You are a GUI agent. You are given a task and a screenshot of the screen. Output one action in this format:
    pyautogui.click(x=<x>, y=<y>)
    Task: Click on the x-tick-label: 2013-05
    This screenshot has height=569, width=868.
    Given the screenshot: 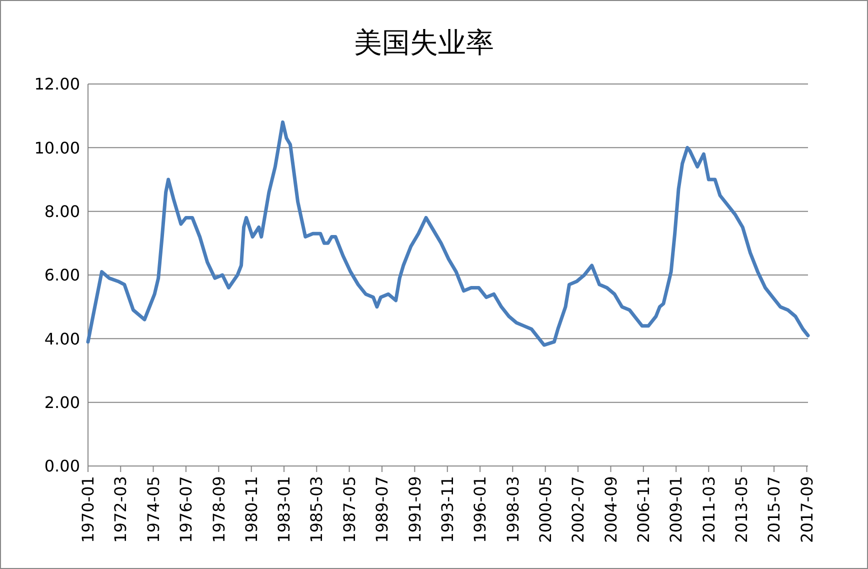 What is the action you would take?
    pyautogui.click(x=741, y=509)
    